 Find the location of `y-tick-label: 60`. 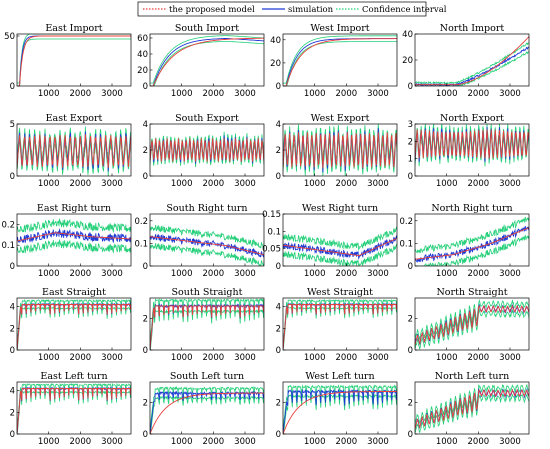

y-tick-label: 60 is located at coordinates (142, 39).